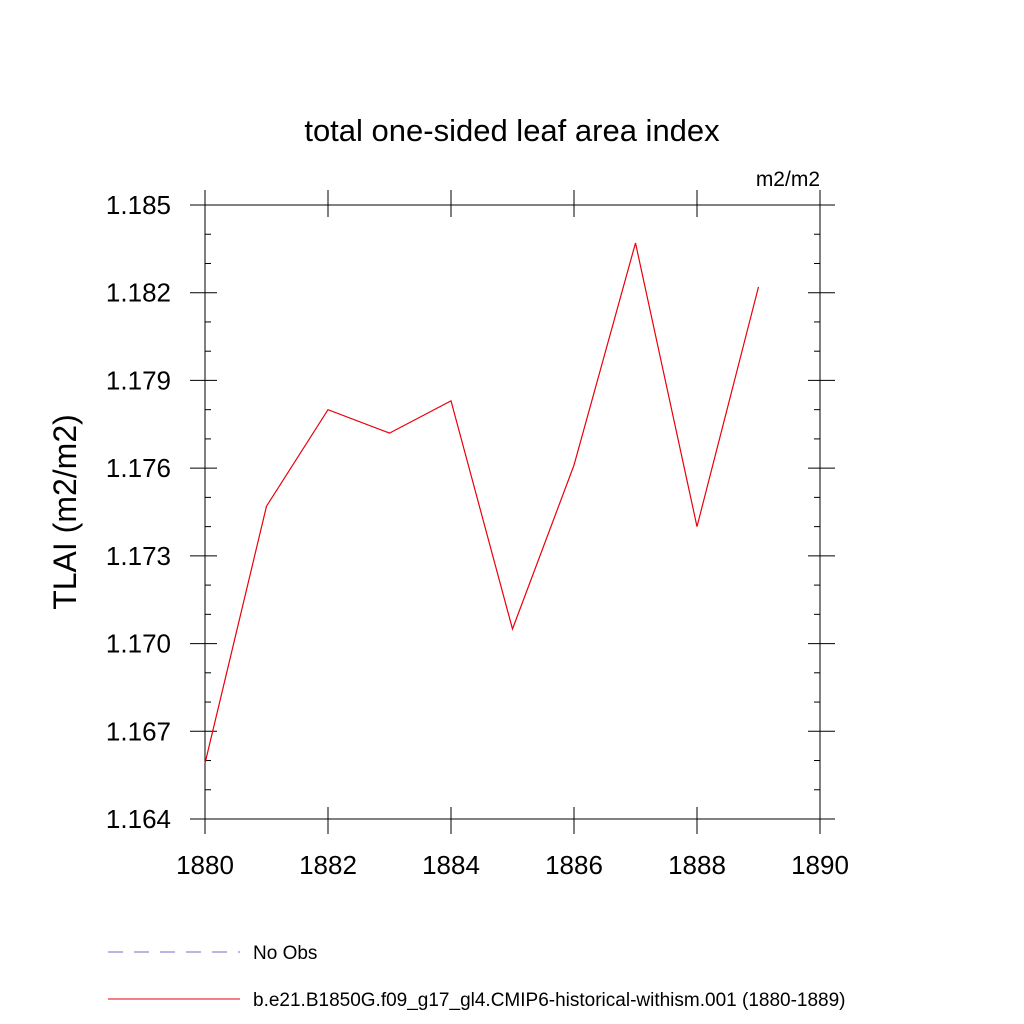 This screenshot has width=1024, height=1024. I want to click on y-tick-label: 1.176, so click(138, 468).